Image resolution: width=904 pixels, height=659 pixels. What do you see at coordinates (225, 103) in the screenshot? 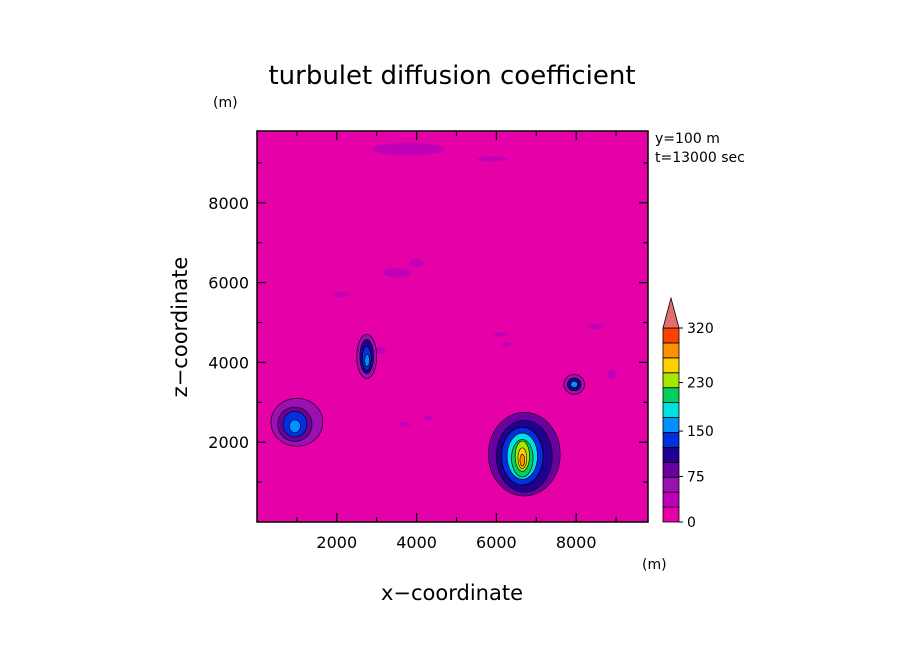
I see `y-unit-label: (m)` at bounding box center [225, 103].